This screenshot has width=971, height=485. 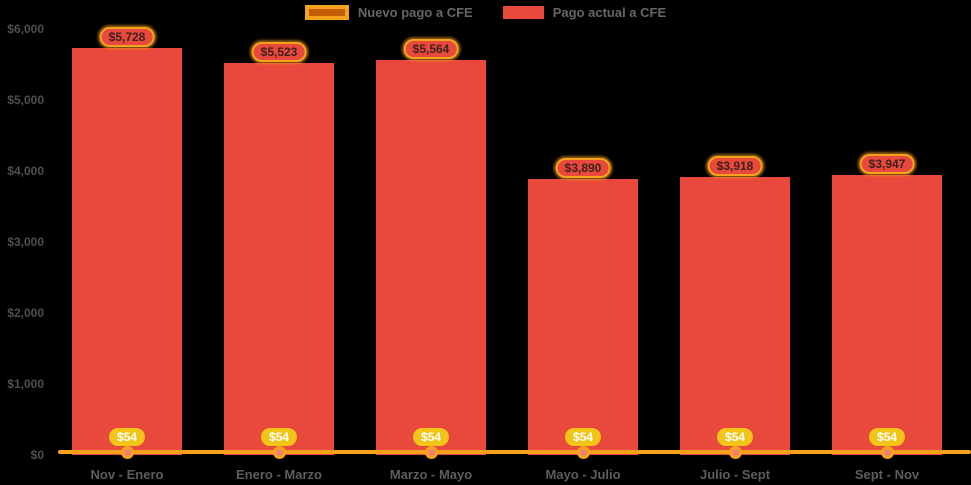 What do you see at coordinates (609, 12) in the screenshot?
I see `legend-label-actual: Pago actual a CFE` at bounding box center [609, 12].